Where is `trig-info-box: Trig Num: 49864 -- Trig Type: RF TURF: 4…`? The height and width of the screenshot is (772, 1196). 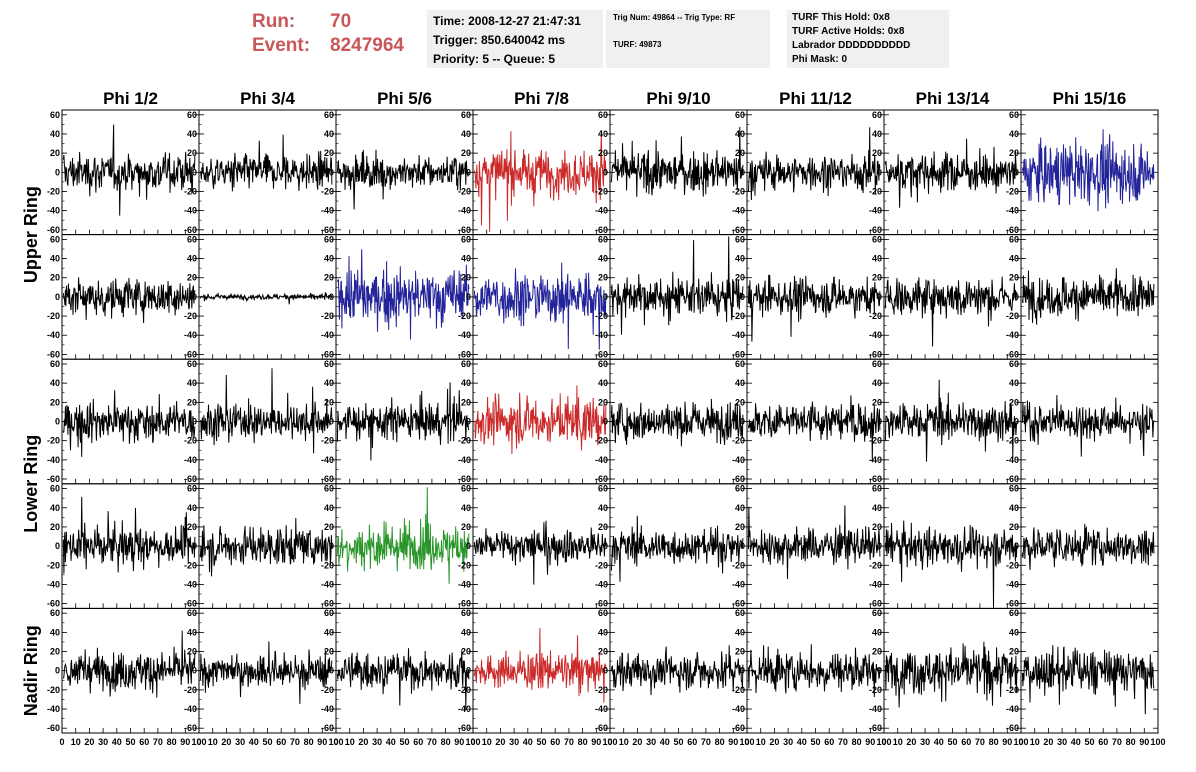 trig-info-box: Trig Num: 49864 -- Trig Type: RF TURF: 4… is located at coordinates (688, 39).